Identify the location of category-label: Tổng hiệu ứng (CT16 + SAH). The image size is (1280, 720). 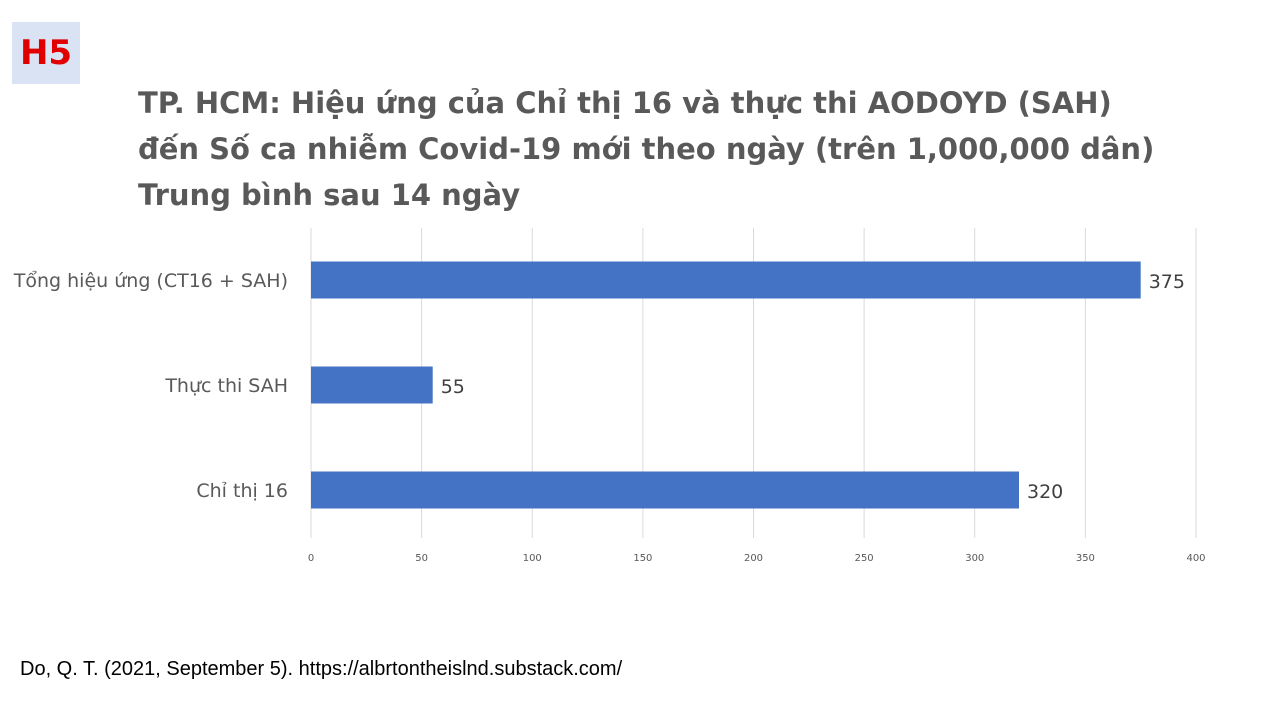
(150, 281).